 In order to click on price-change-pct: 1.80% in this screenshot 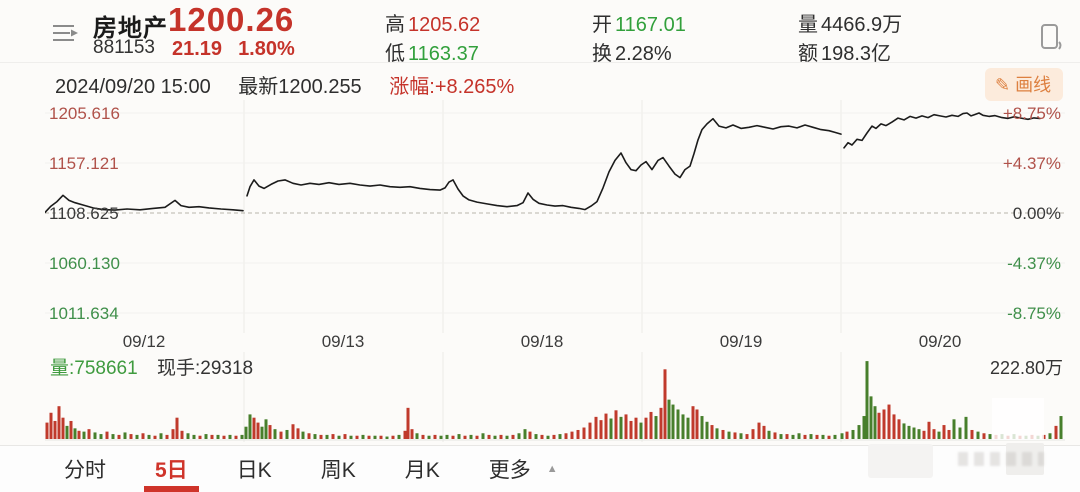, I will do `click(266, 49)`.